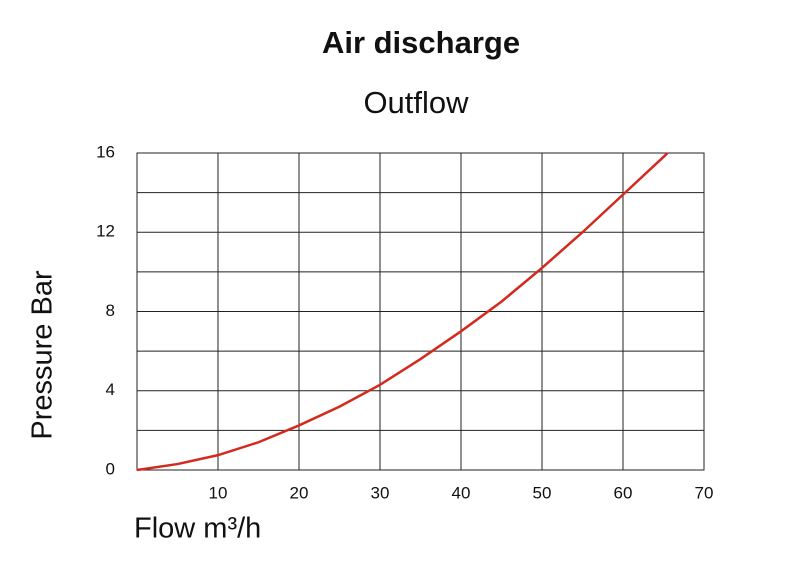  I want to click on x-tick-label: 20, so click(299, 492).